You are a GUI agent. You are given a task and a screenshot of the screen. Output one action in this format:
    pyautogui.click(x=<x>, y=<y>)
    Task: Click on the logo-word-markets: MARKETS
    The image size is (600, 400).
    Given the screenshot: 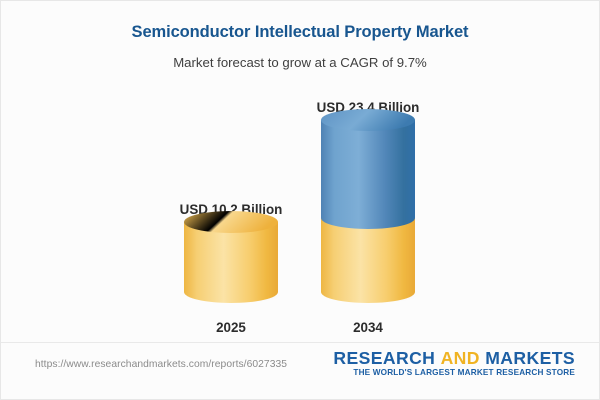 What is the action you would take?
    pyautogui.click(x=530, y=358)
    